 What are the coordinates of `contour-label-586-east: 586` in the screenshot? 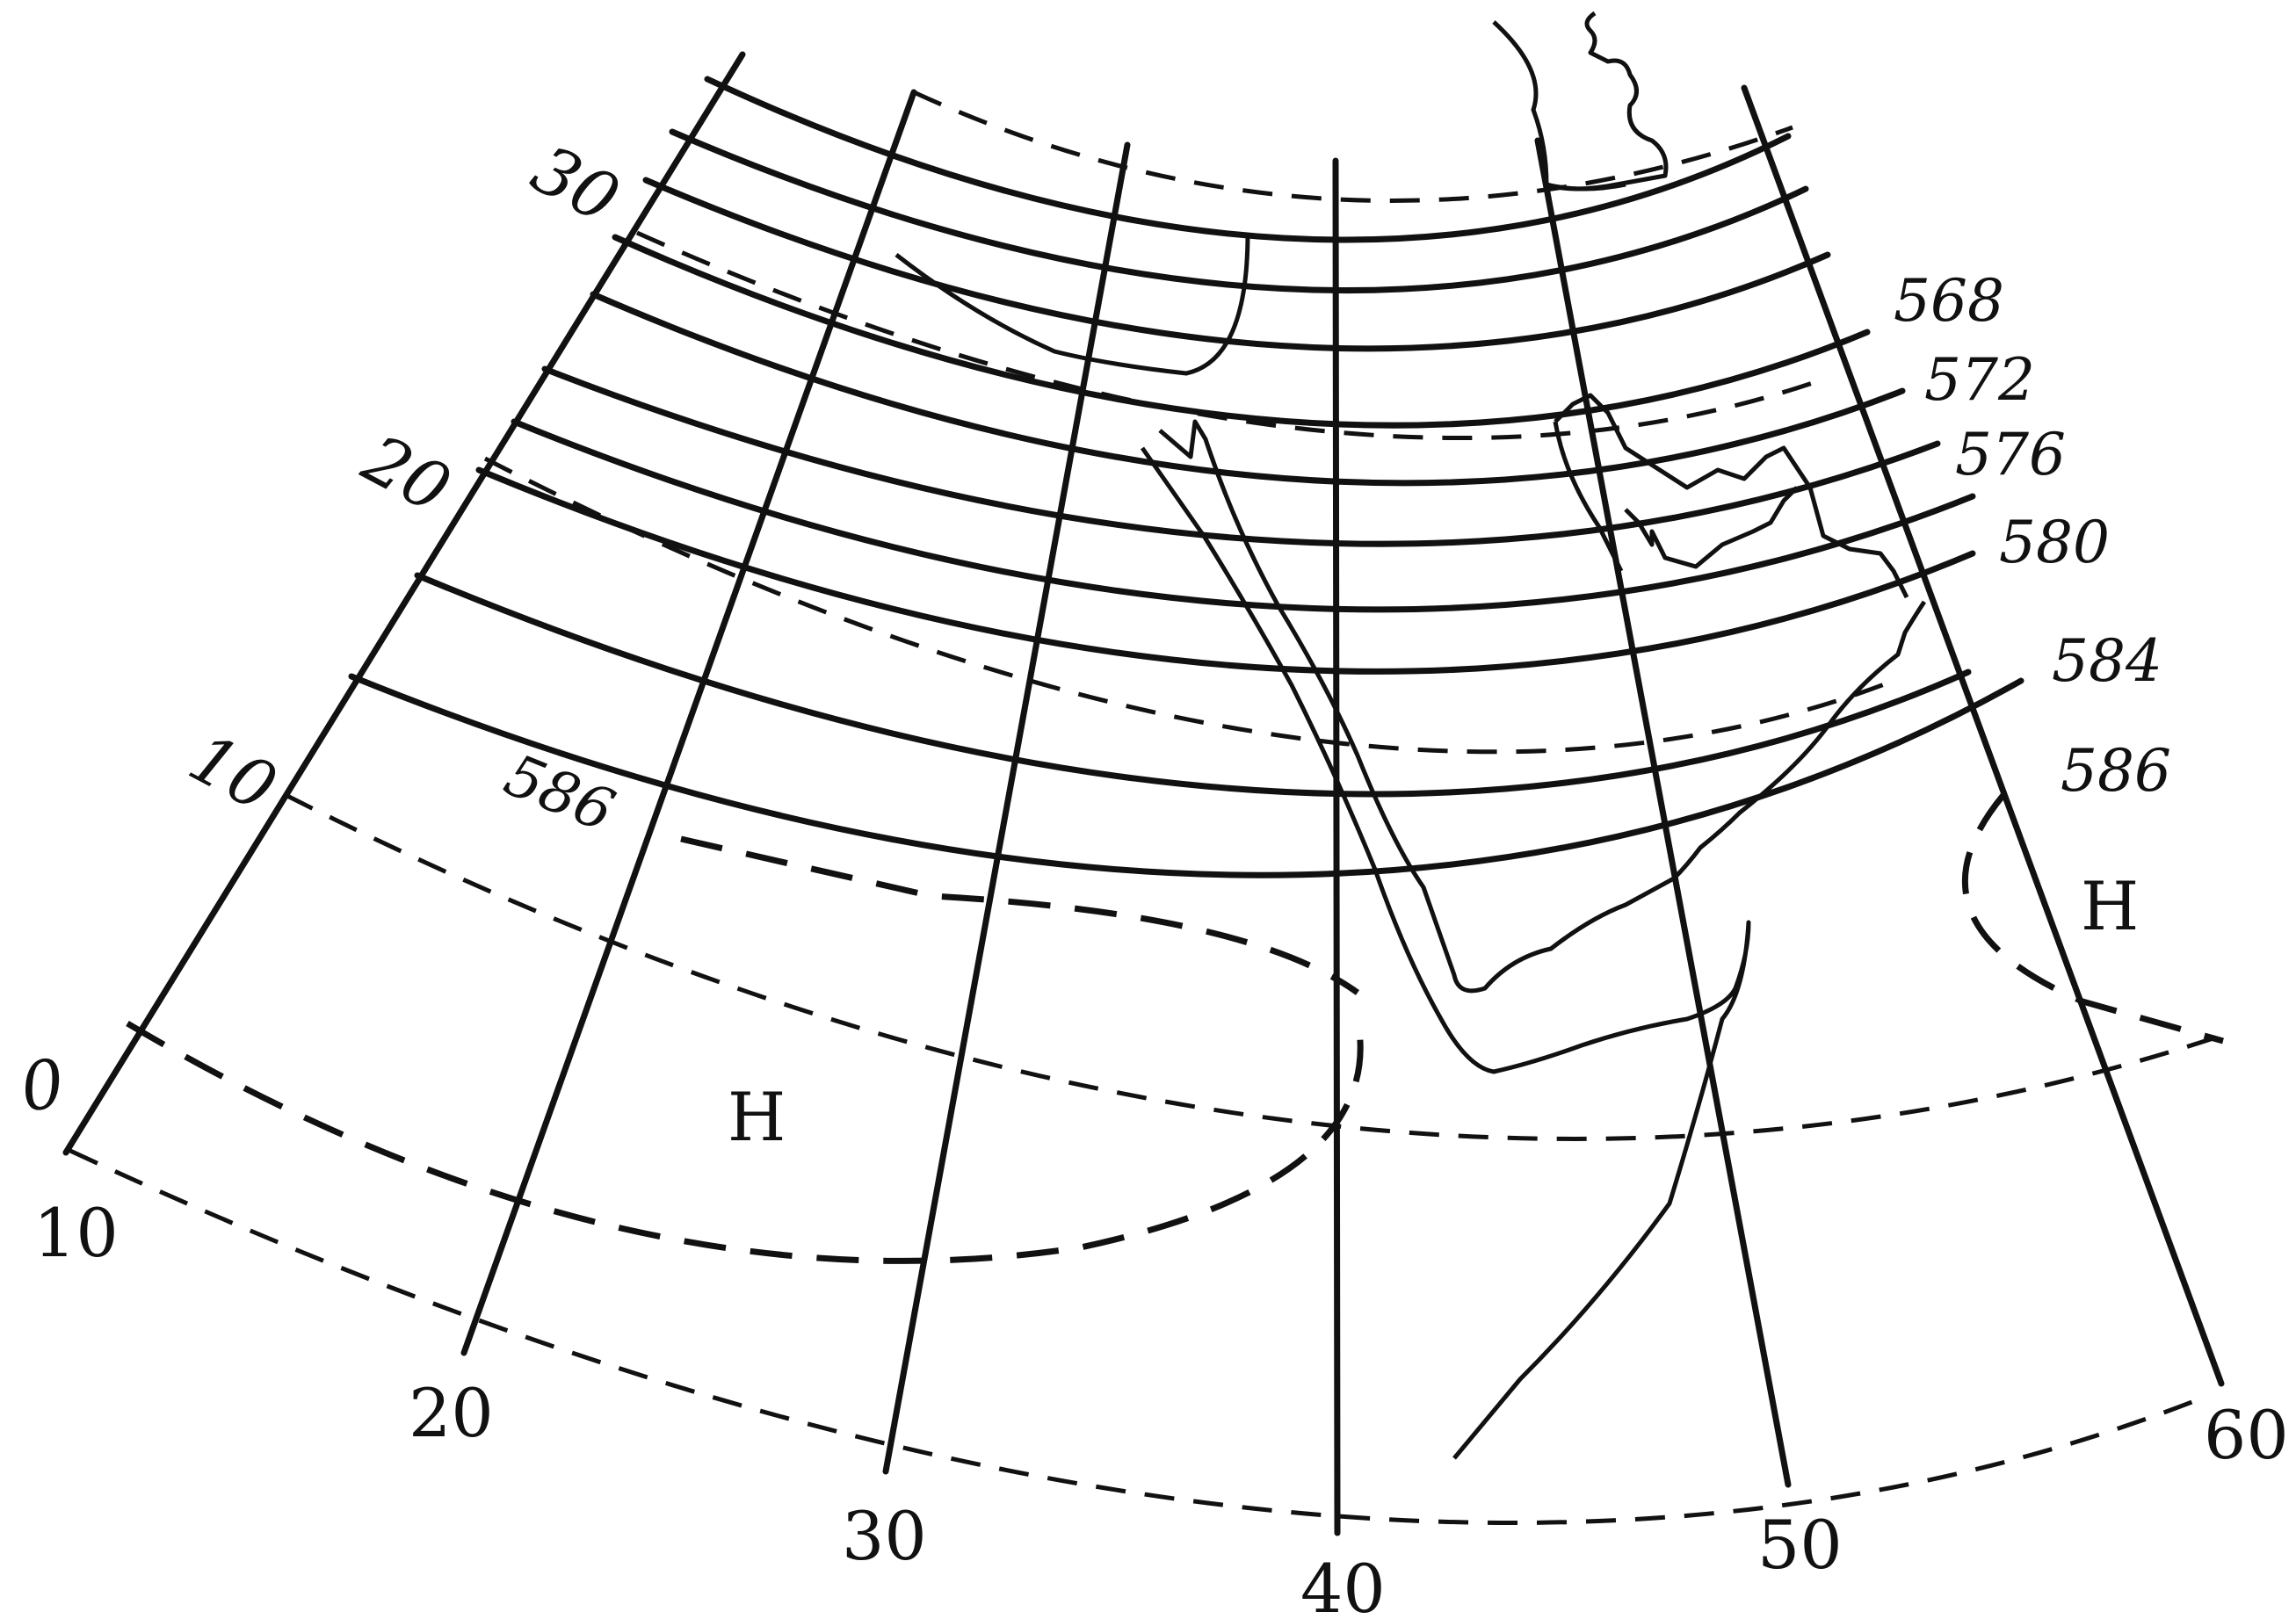 It's located at (2116, 771).